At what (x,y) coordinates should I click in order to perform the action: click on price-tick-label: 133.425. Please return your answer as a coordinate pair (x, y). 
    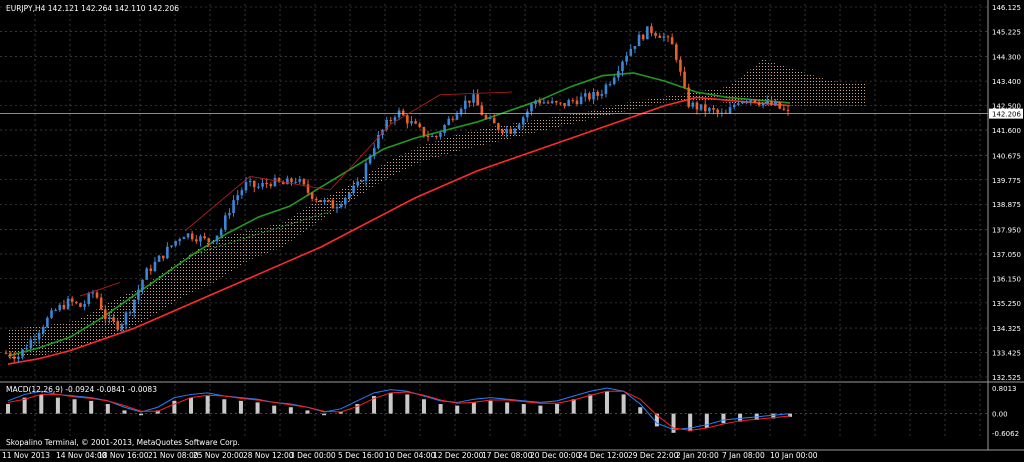
    Looking at the image, I should click on (1006, 354).